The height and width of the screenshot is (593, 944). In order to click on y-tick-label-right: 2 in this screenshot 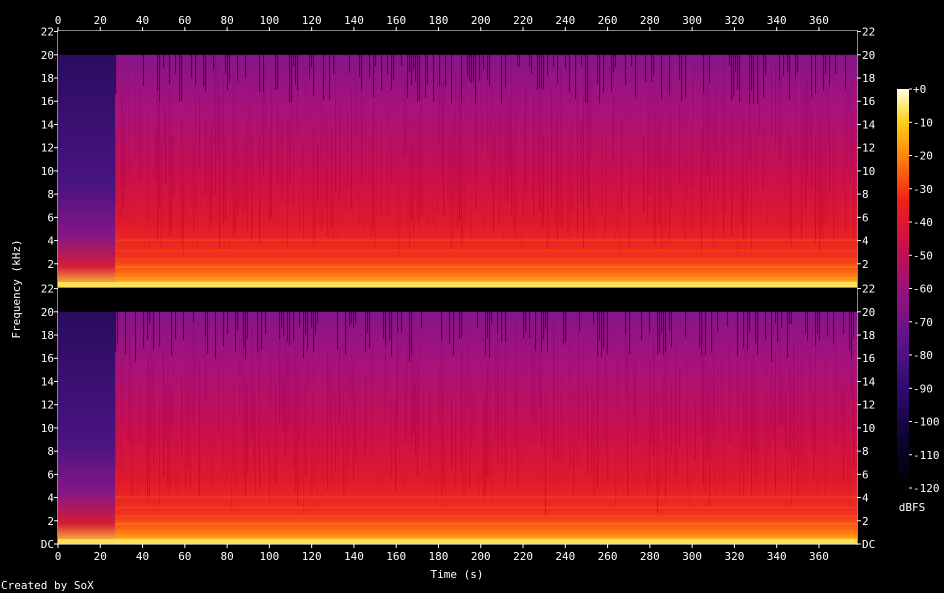, I will do `click(865, 521)`.